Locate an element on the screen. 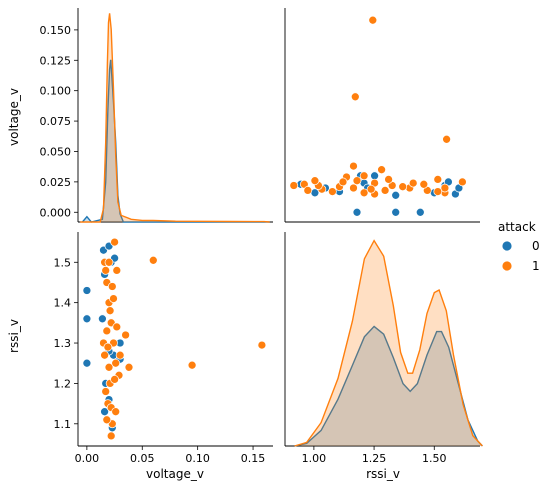 This screenshot has height=491, width=550. ytick-label-rssi-2: 1.3 is located at coordinates (63, 343).